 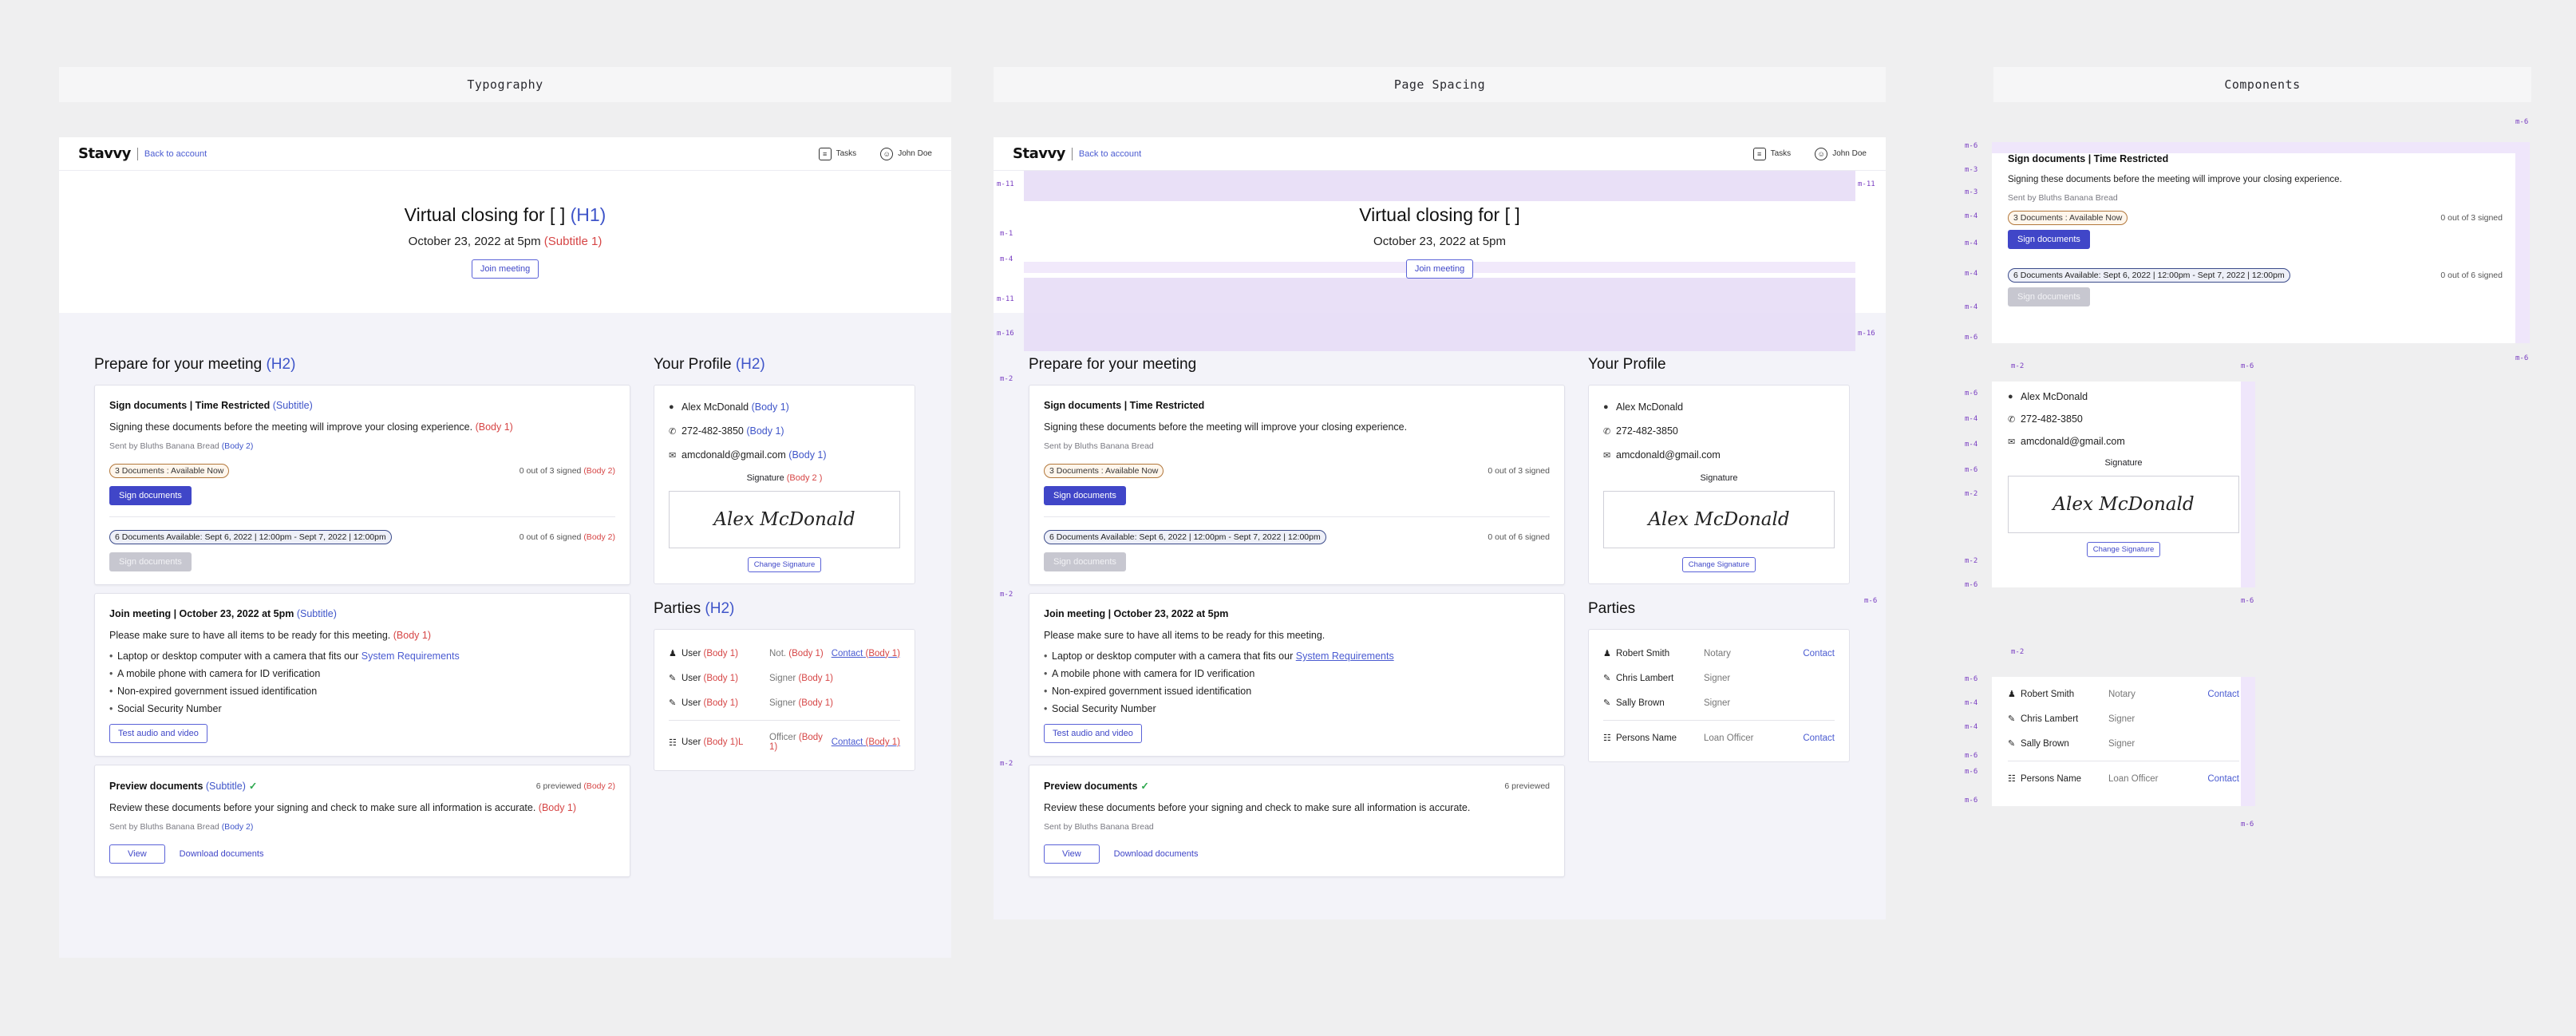 What do you see at coordinates (1144, 787) in the screenshot?
I see `check-icon: ✓` at bounding box center [1144, 787].